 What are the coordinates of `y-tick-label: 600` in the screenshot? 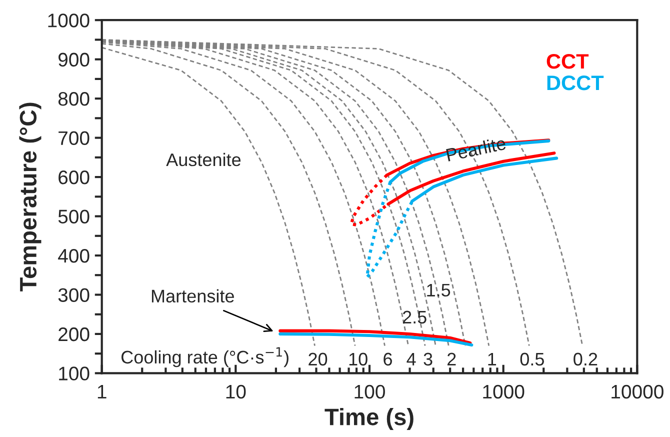 It's located at (74, 177).